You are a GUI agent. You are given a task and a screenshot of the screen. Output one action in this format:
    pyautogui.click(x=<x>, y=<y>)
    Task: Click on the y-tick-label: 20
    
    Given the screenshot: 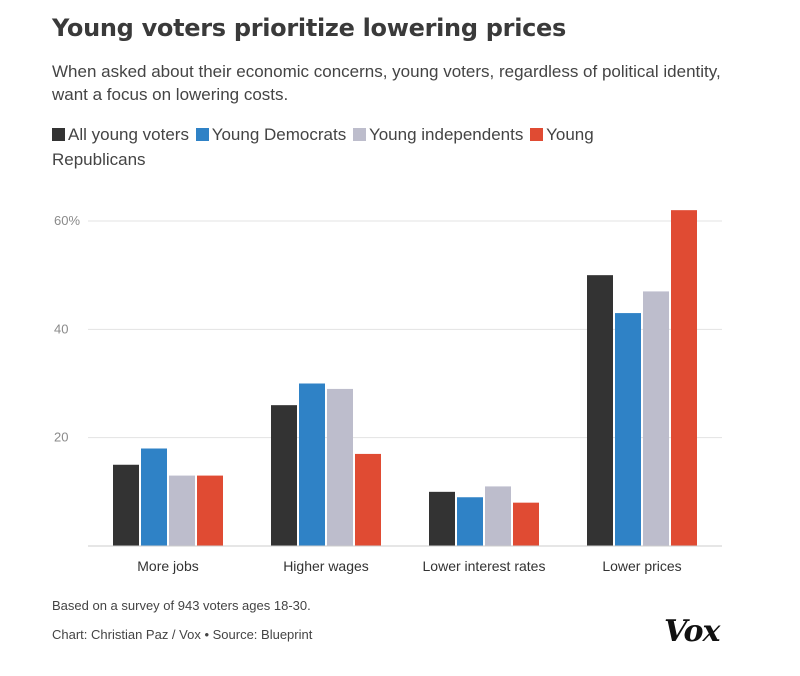 What is the action you would take?
    pyautogui.click(x=61, y=437)
    